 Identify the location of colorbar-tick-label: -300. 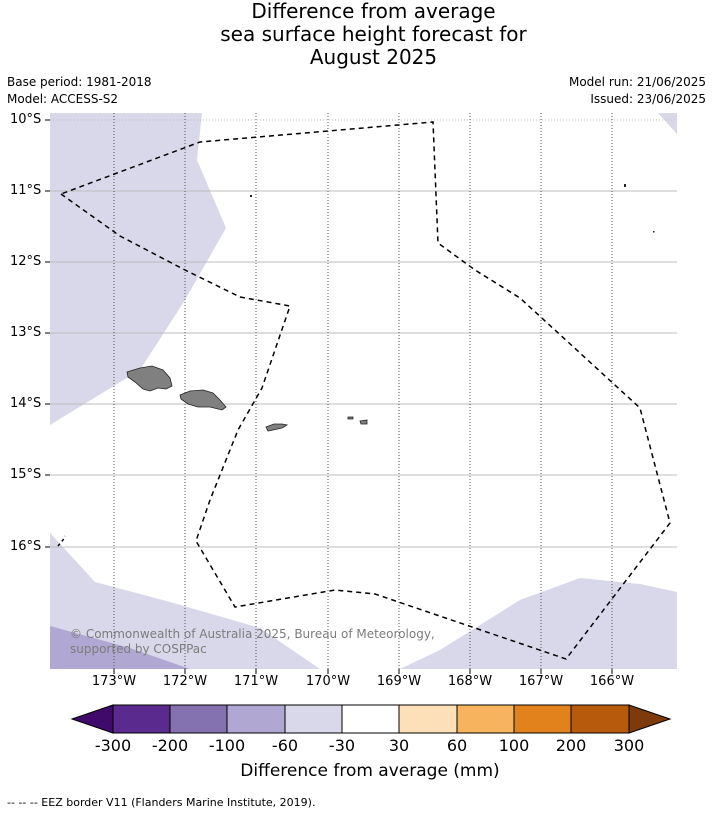
(113, 745).